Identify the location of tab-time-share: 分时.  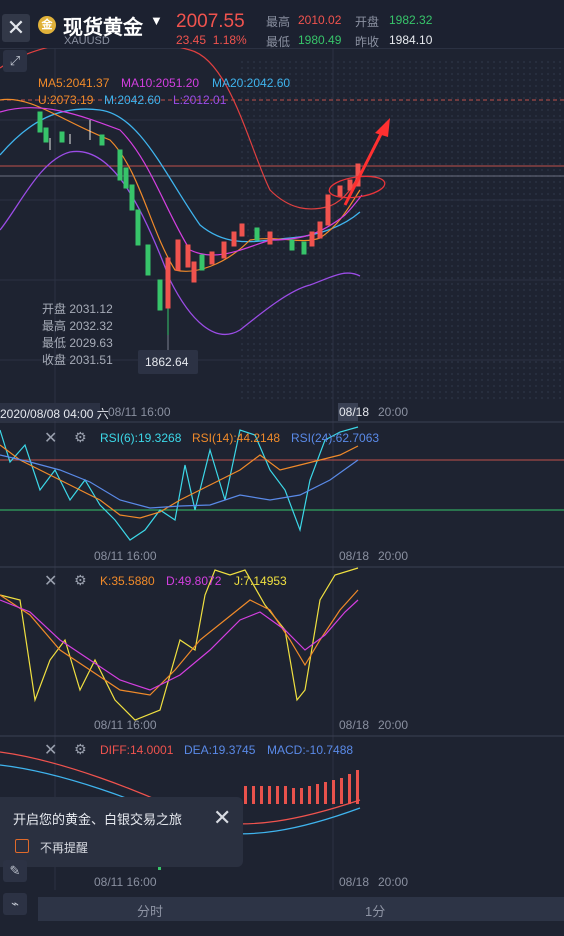
(150, 911).